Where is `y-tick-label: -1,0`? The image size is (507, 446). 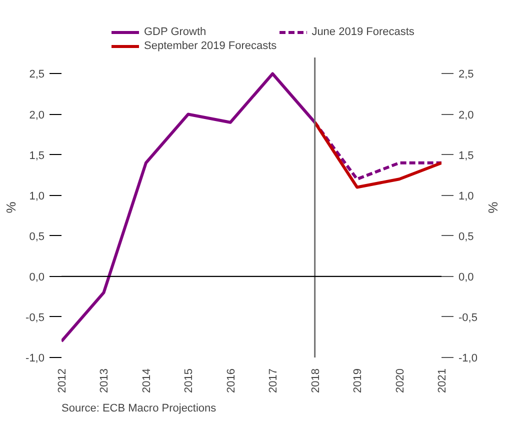
y-tick-label: -1,0 is located at coordinates (35, 358).